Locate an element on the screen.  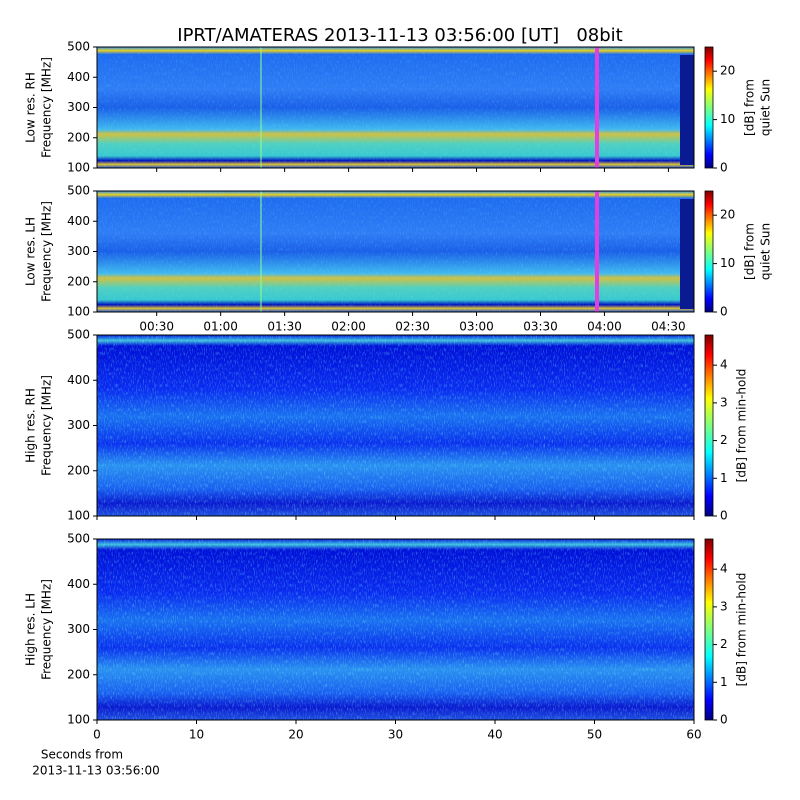
x-tick-label: 50 is located at coordinates (594, 735).